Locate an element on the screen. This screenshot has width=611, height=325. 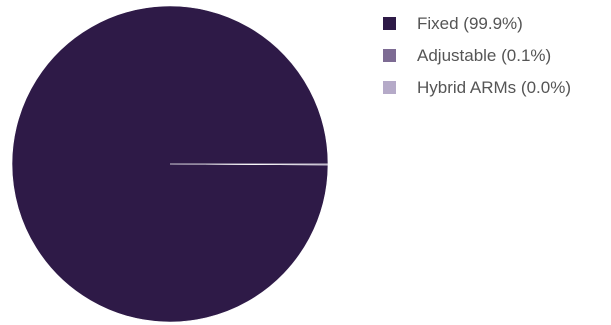
legend-swatch-fixed is located at coordinates (389, 23).